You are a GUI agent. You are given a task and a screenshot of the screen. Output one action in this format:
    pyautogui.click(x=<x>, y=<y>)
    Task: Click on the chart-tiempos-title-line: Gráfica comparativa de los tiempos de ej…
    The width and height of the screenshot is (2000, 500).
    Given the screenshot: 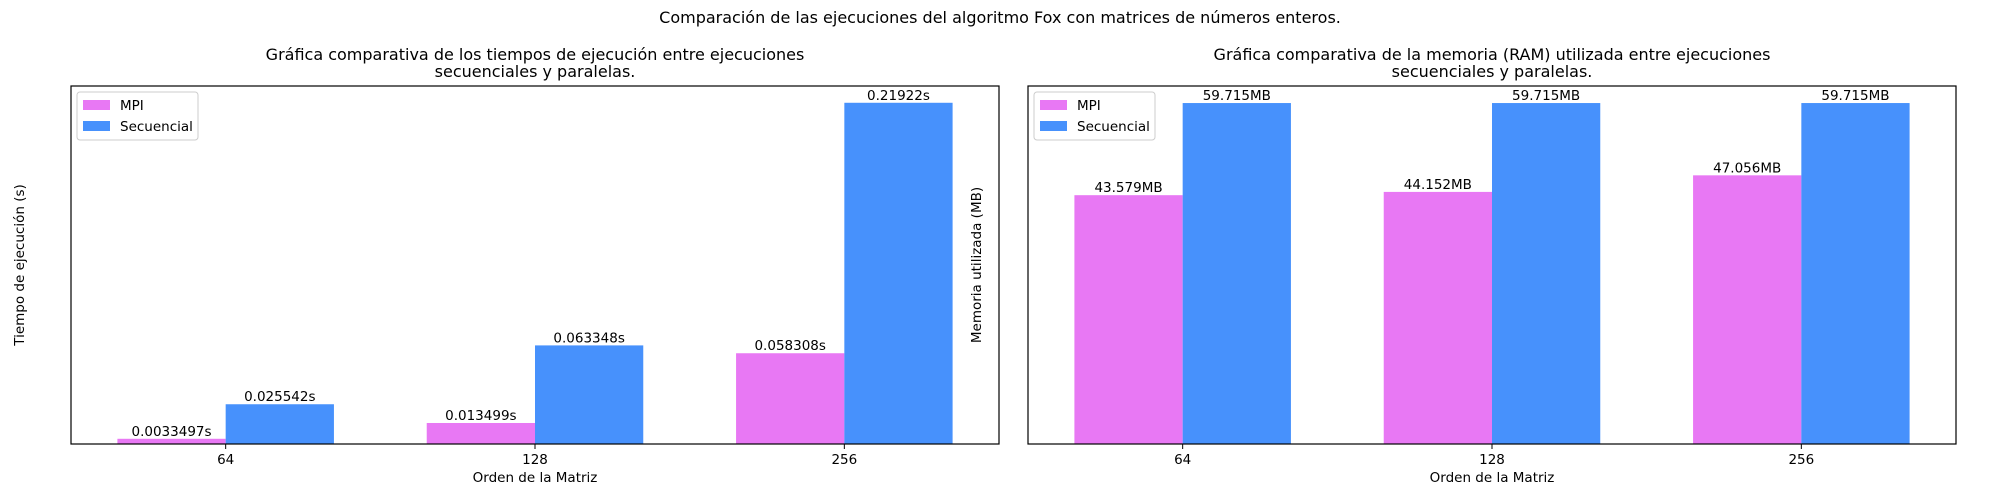 What is the action you would take?
    pyautogui.click(x=535, y=54)
    